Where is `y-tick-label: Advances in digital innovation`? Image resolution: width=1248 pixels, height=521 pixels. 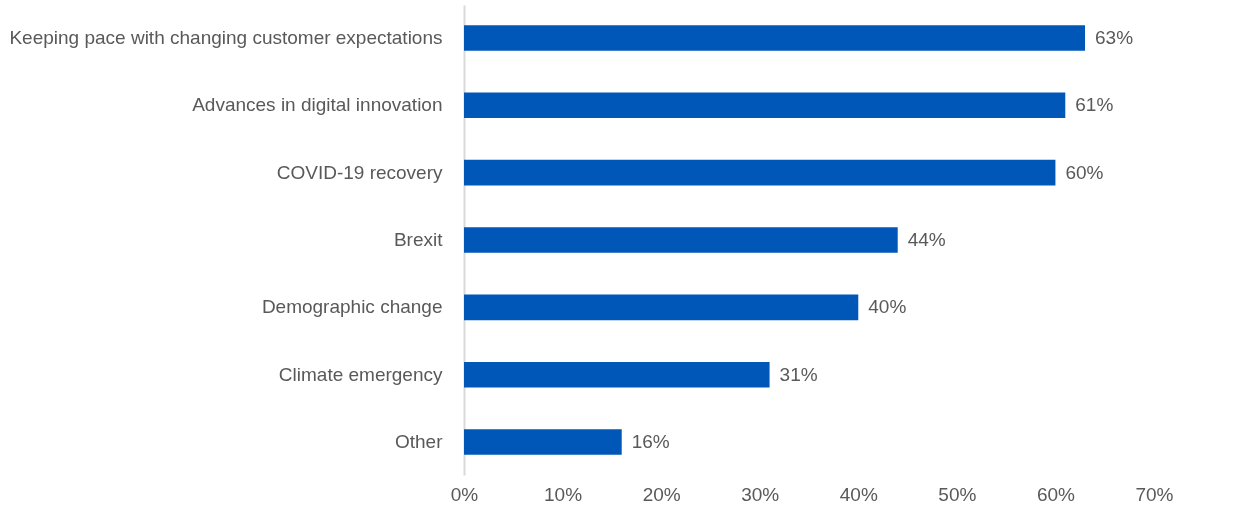
y-tick-label: Advances in digital innovation is located at coordinates (317, 105).